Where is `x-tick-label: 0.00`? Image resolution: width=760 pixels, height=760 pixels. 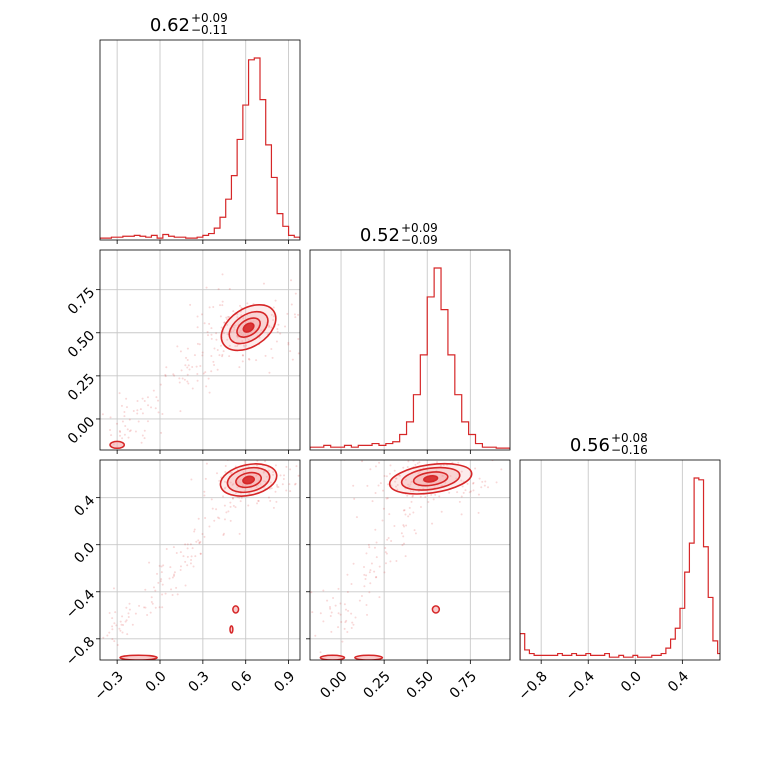 x-tick-label: 0.00 is located at coordinates (333, 684).